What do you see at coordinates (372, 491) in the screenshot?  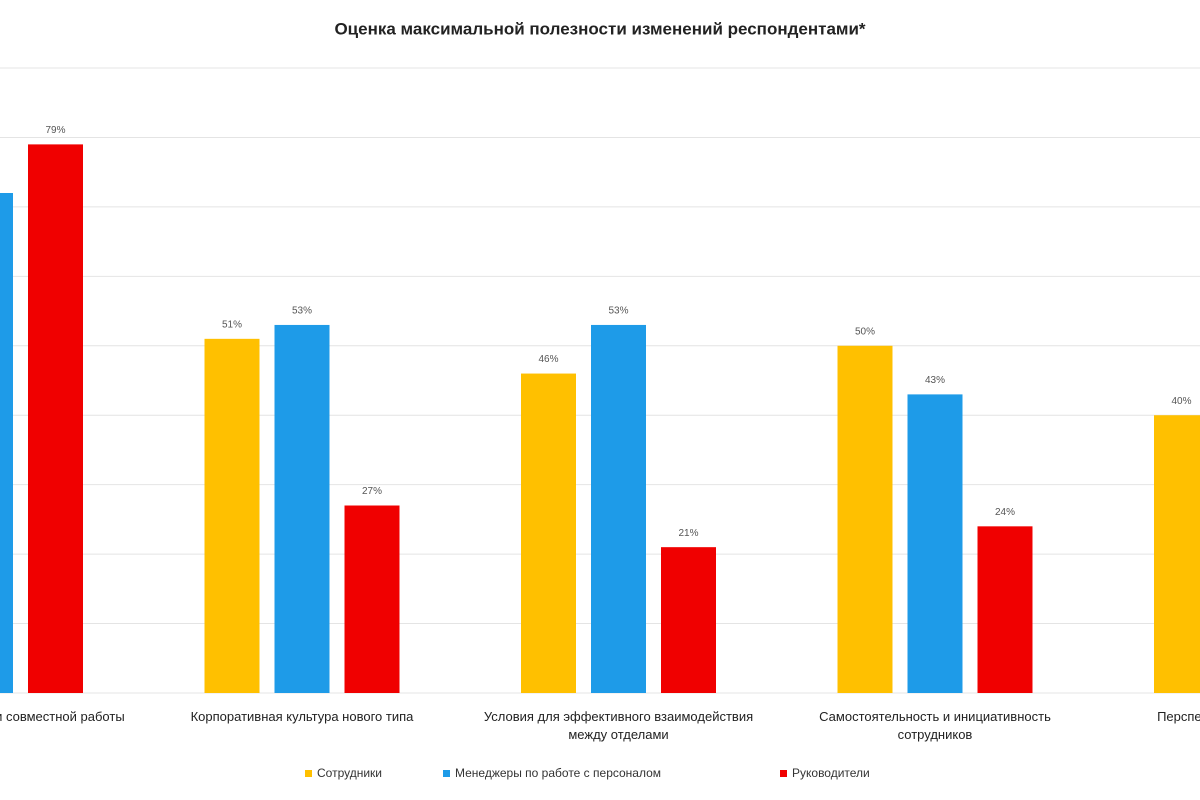 I see `data-label: 27%` at bounding box center [372, 491].